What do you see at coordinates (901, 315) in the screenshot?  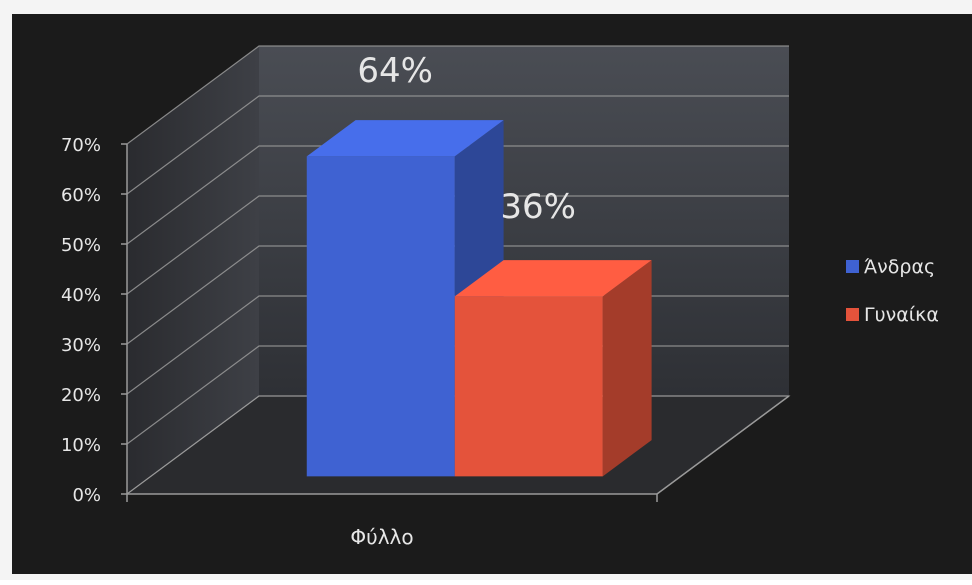 I see `legend-label-2: Γυναίκα` at bounding box center [901, 315].